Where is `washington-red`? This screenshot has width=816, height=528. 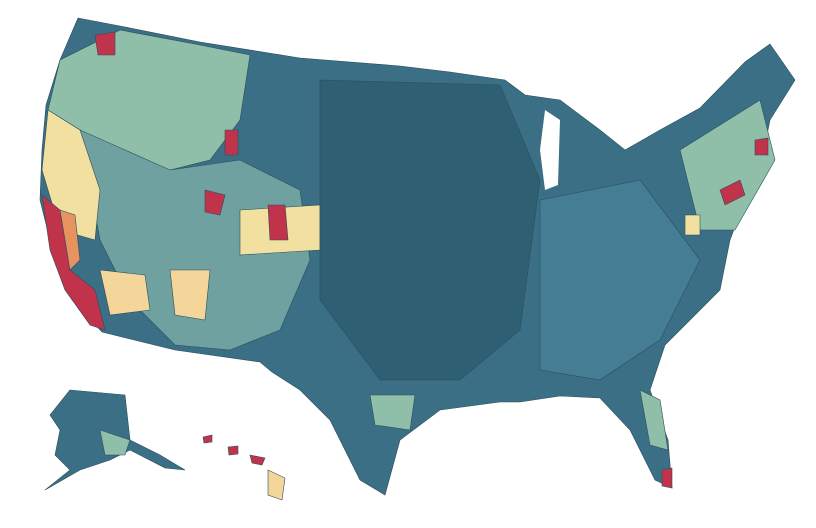 washington-red is located at coordinates (105, 43).